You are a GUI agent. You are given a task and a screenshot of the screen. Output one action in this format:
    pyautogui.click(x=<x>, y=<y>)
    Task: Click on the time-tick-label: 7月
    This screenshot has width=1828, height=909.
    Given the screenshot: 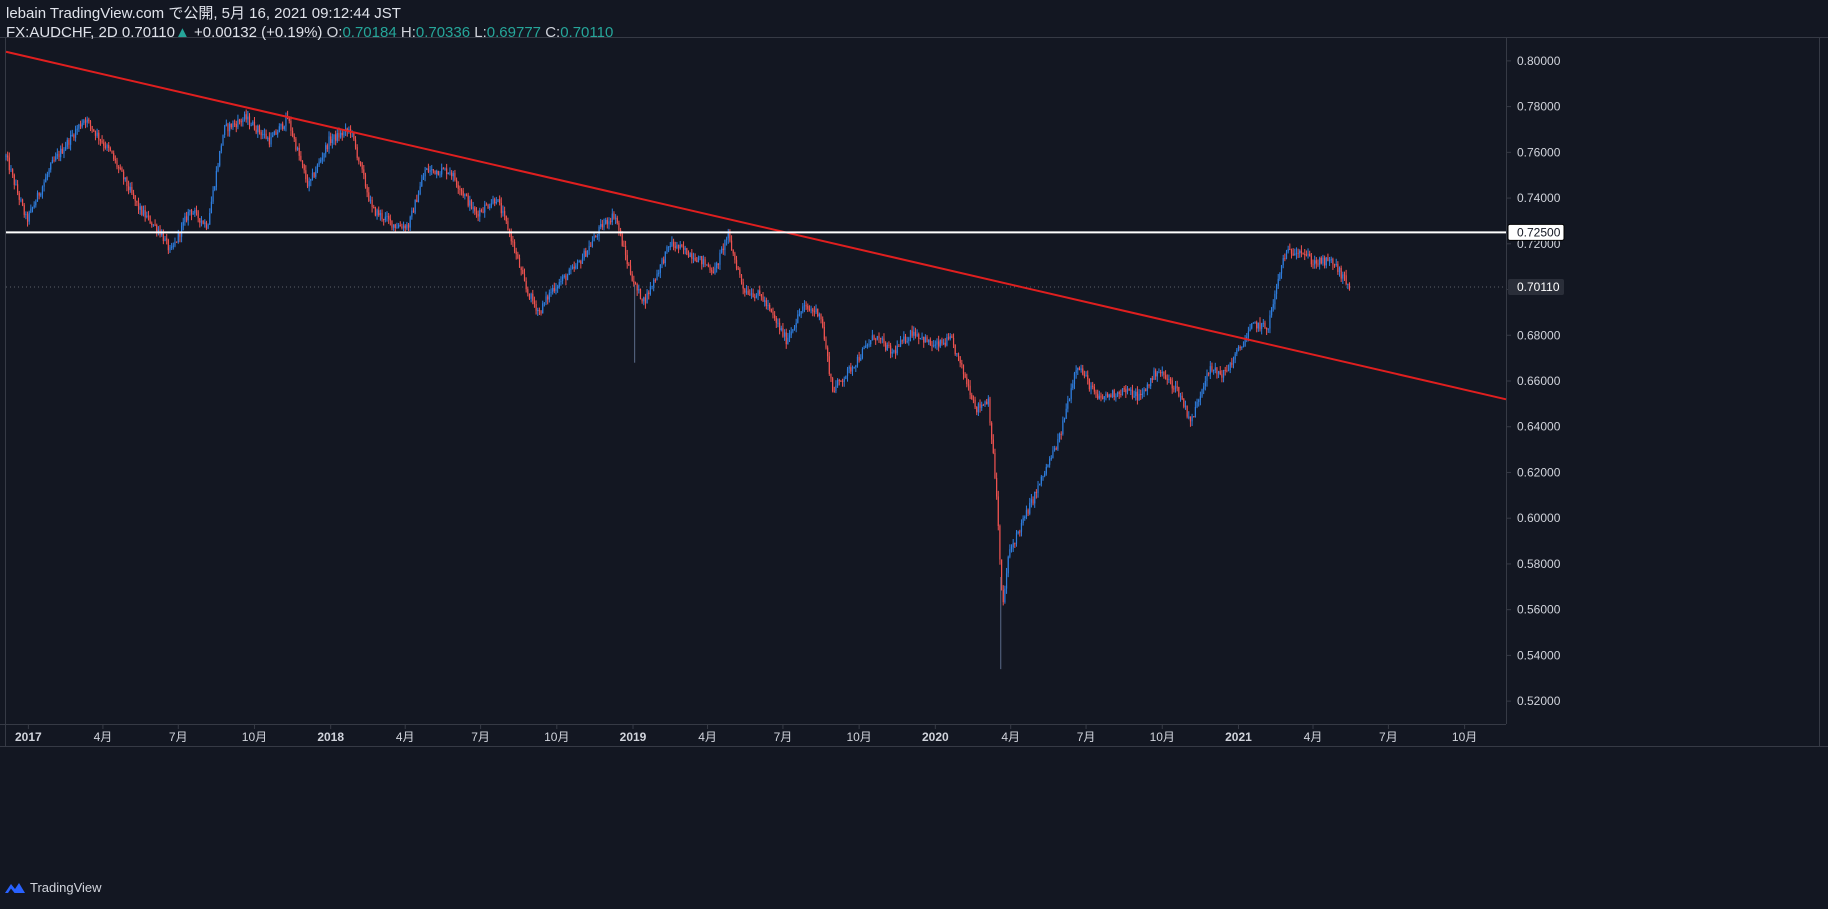 What is the action you would take?
    pyautogui.click(x=783, y=737)
    